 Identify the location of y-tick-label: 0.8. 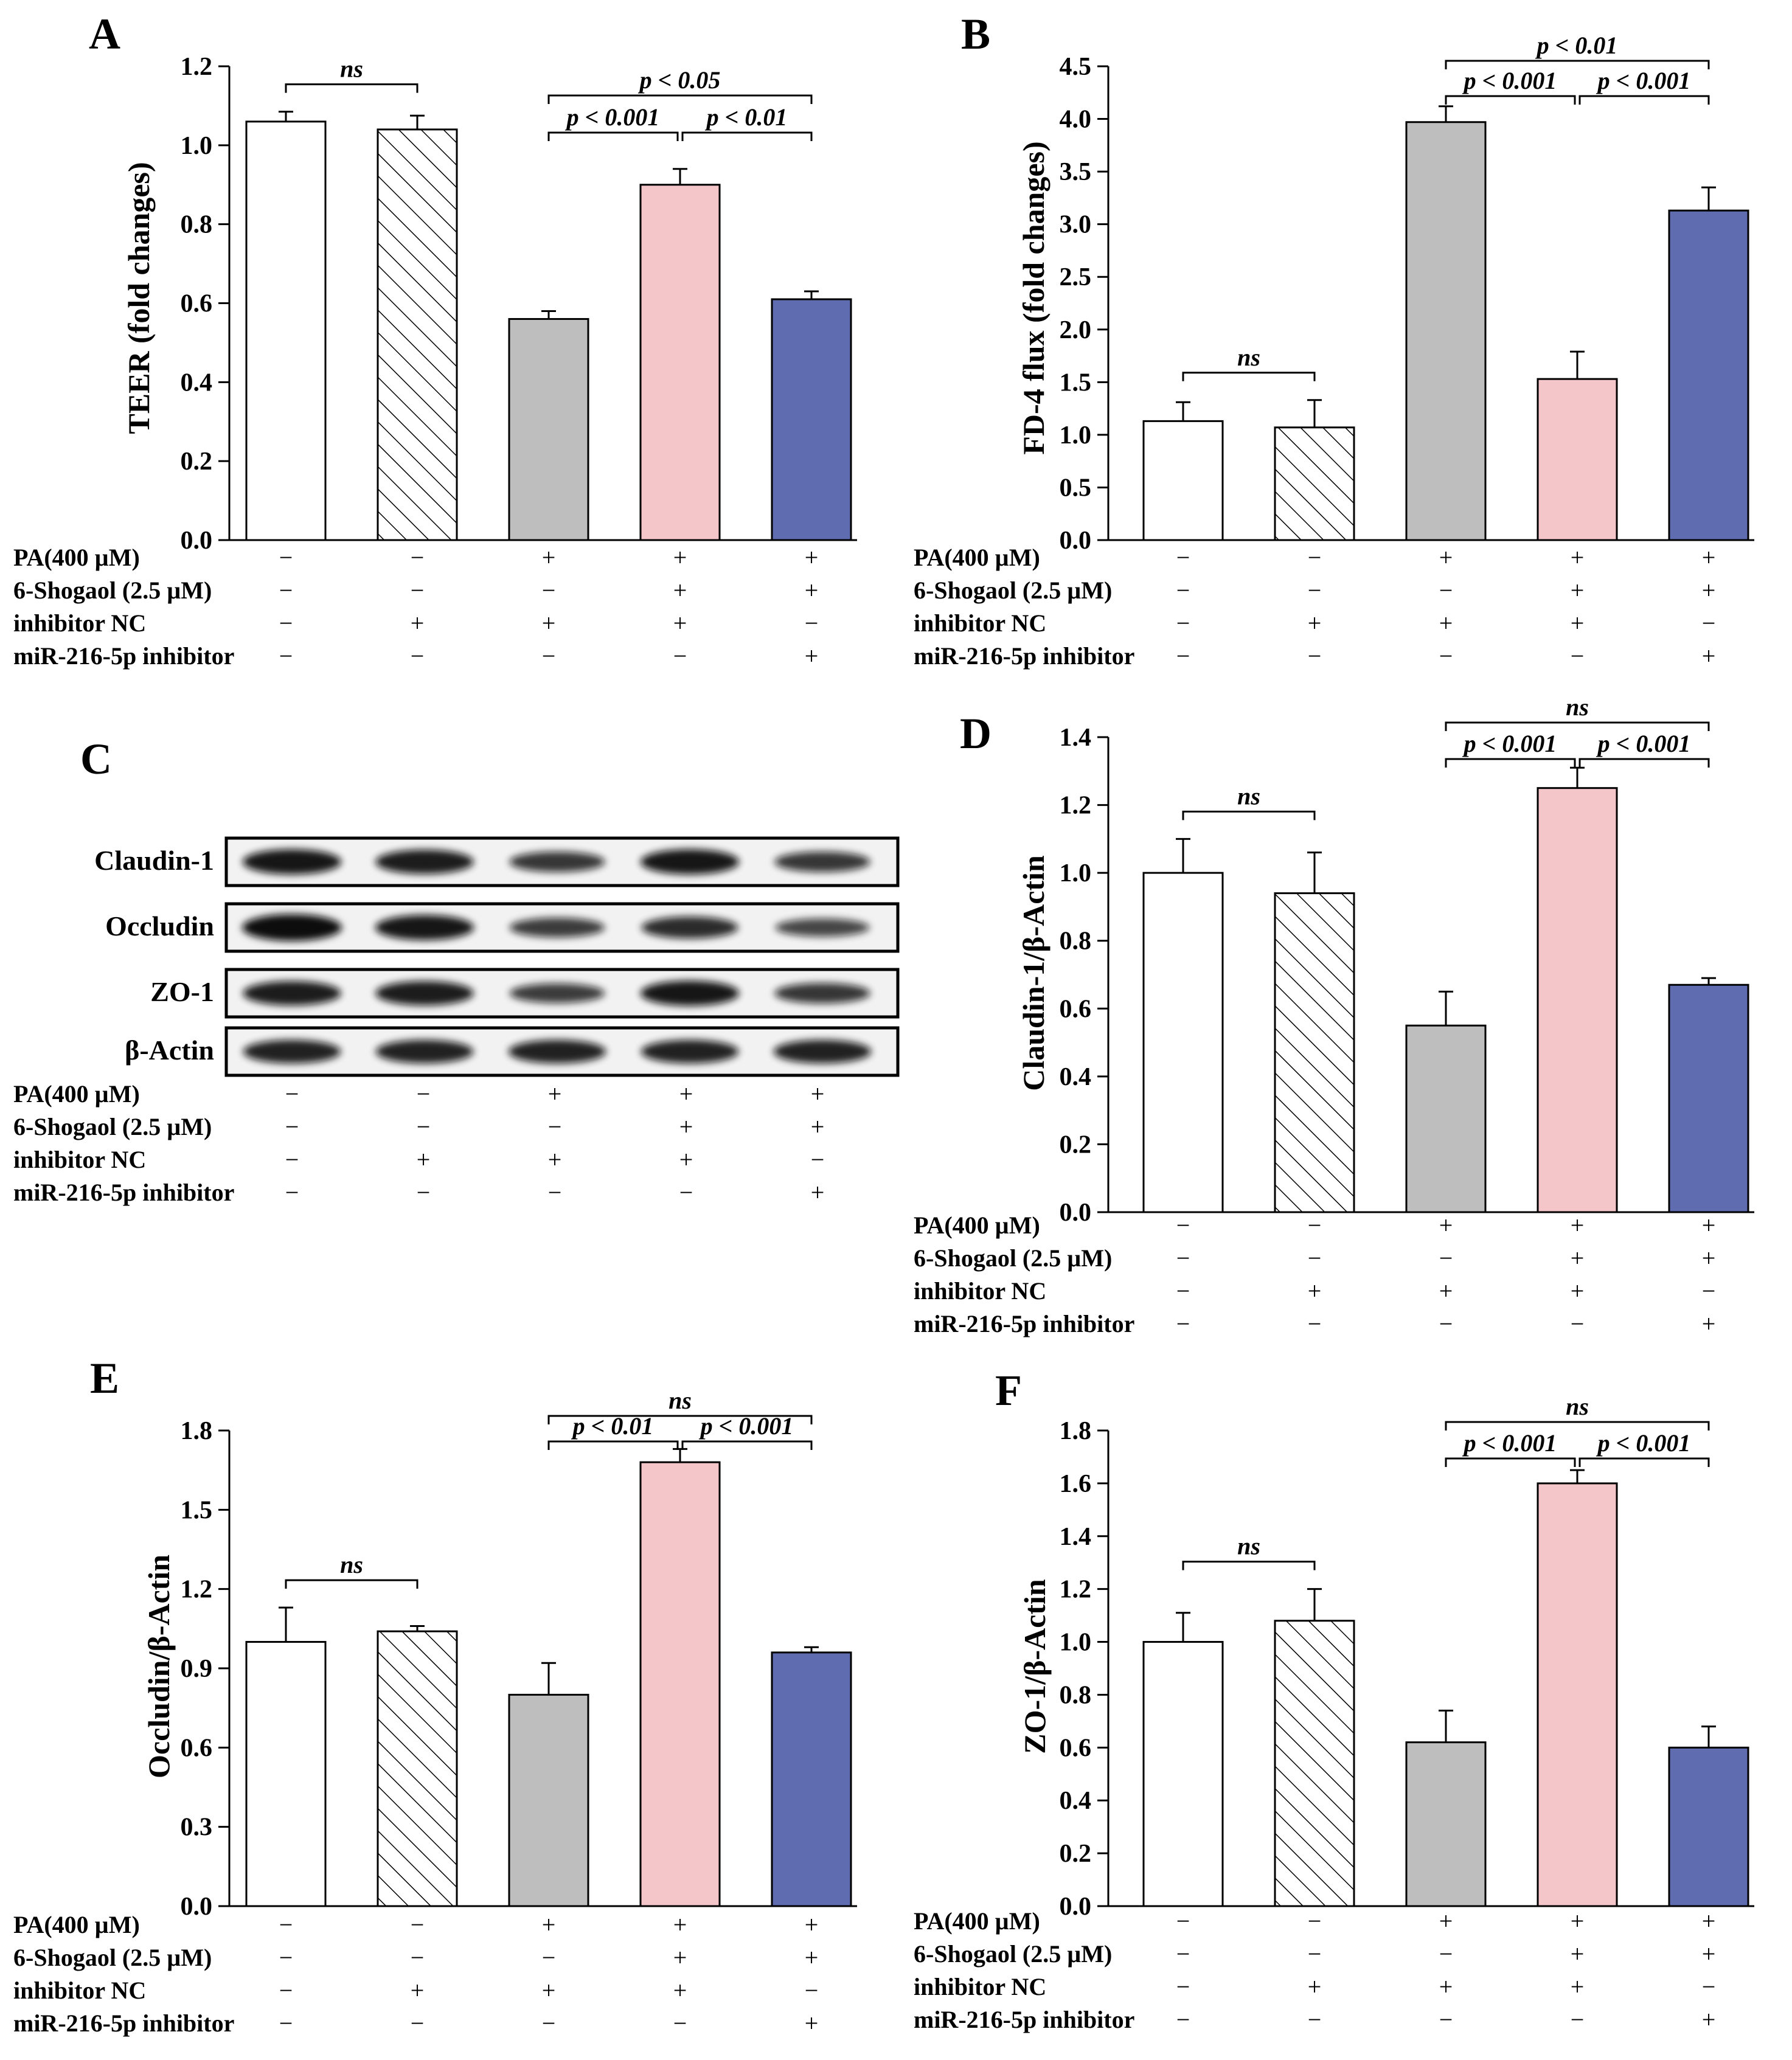
(197, 225).